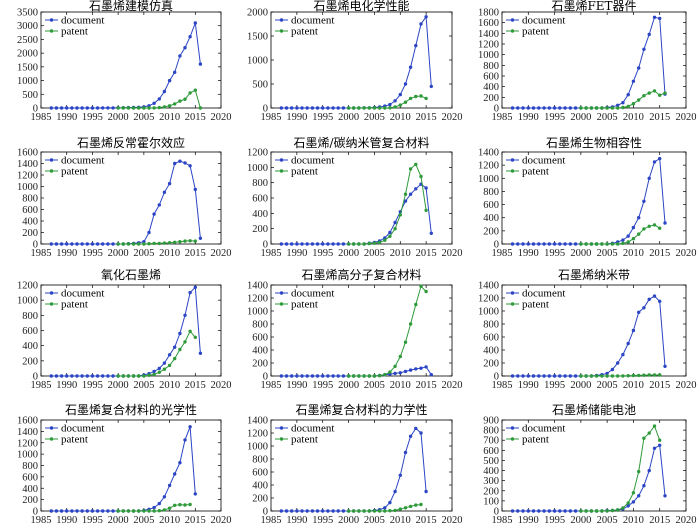 This screenshot has width=700, height=531. I want to click on y-tick-label: 1000, so click(488, 179).